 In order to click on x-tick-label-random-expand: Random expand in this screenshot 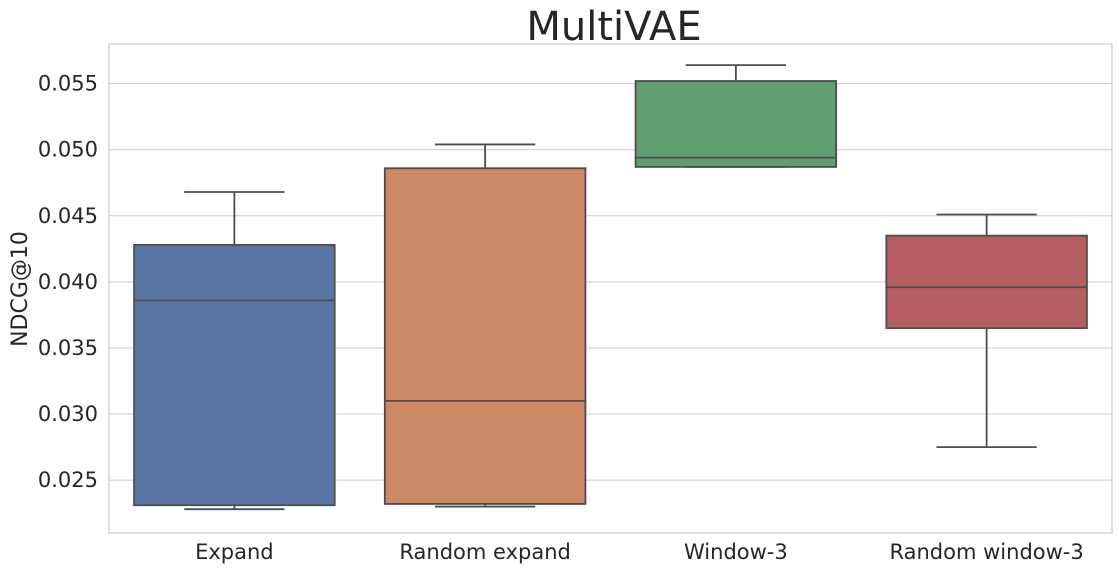, I will do `click(484, 552)`.